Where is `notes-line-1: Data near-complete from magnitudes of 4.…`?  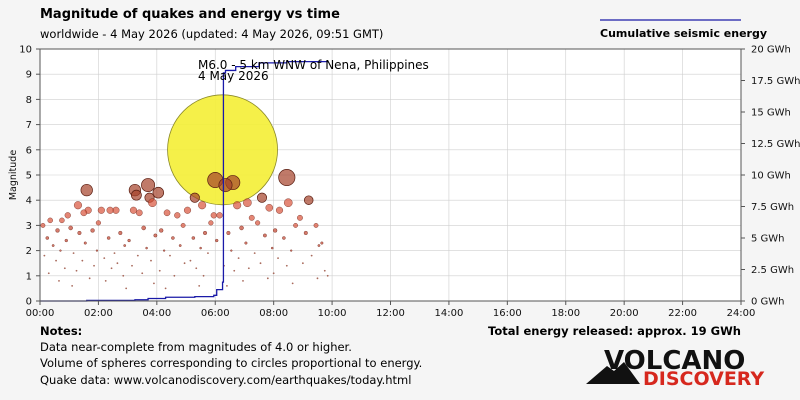
notes-line-1: Data near-complete from magnitudes of 4.… is located at coordinates (196, 347).